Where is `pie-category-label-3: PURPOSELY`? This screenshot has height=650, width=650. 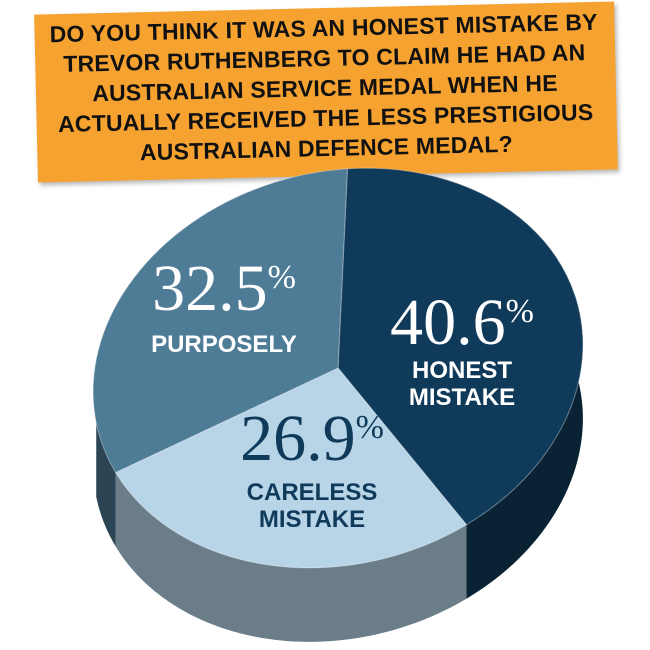 pie-category-label-3: PURPOSELY is located at coordinates (224, 344).